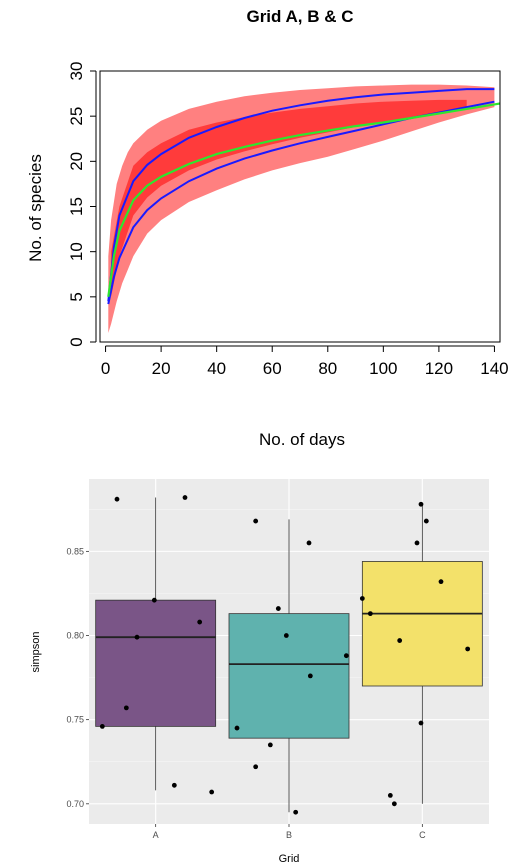  What do you see at coordinates (76, 296) in the screenshot?
I see `y-tick-label: 5` at bounding box center [76, 296].